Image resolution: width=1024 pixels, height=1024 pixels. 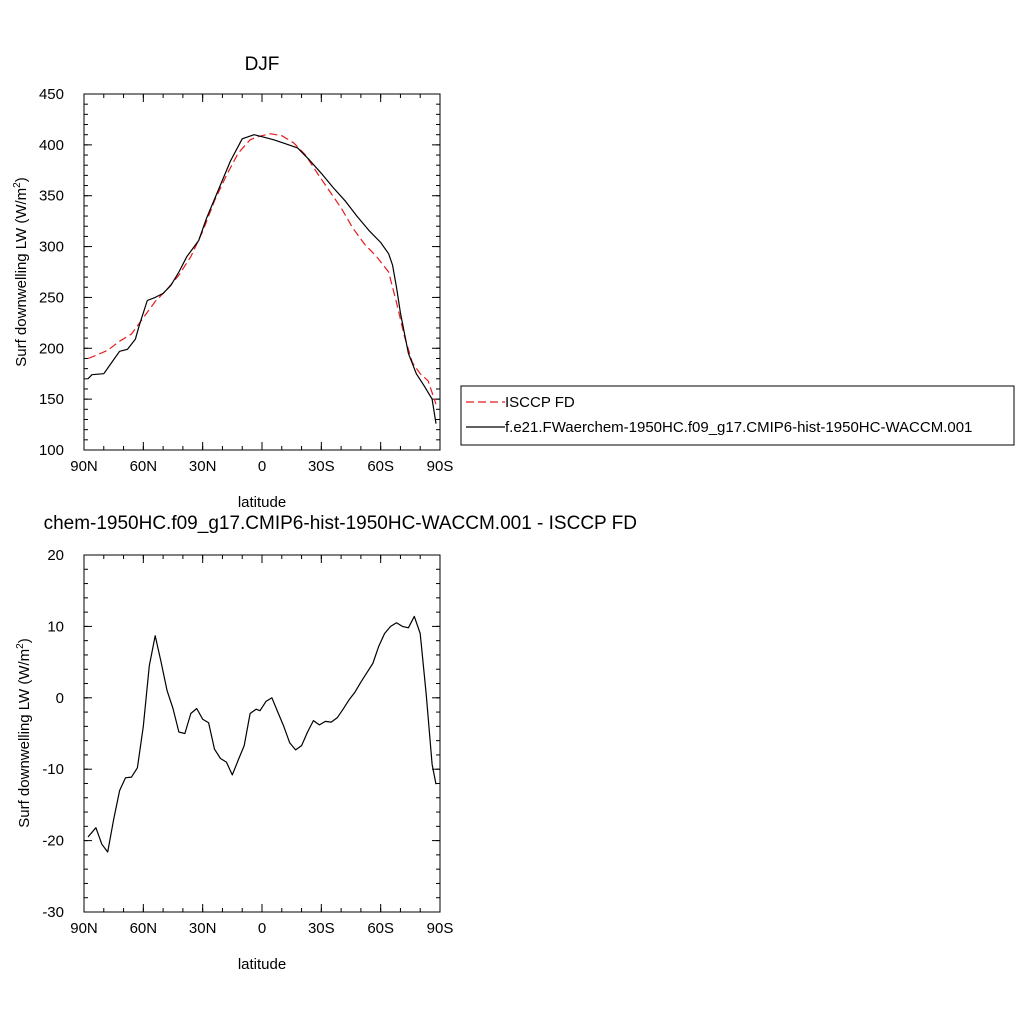 What do you see at coordinates (51, 196) in the screenshot?
I see `top-y-tick-label: 350` at bounding box center [51, 196].